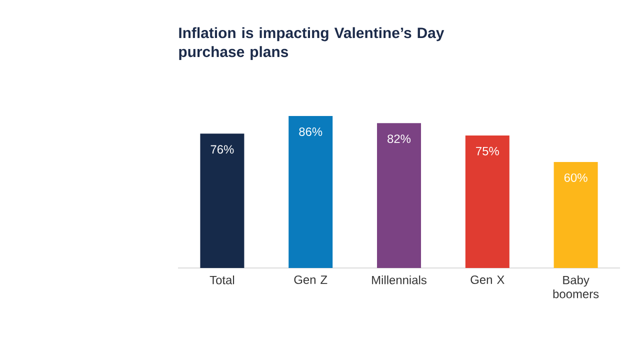 This screenshot has height=350, width=636. Describe the element at coordinates (222, 149) in the screenshot. I see `data-label: 76%` at that location.